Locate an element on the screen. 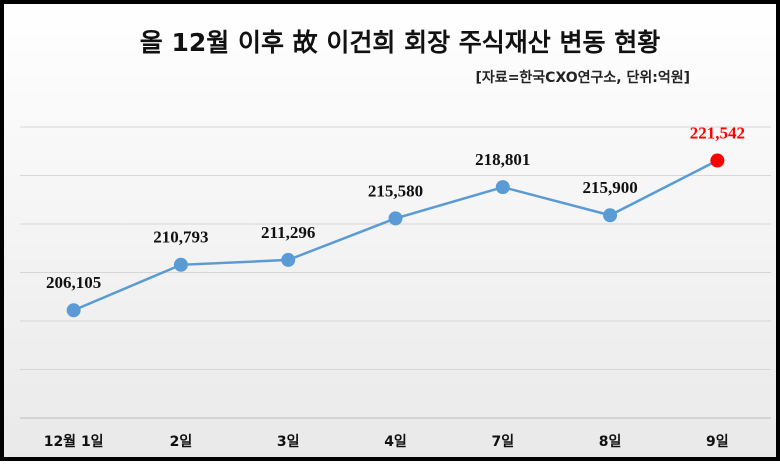 This screenshot has height=465, width=780. value-label: 218,801 is located at coordinates (502, 159).